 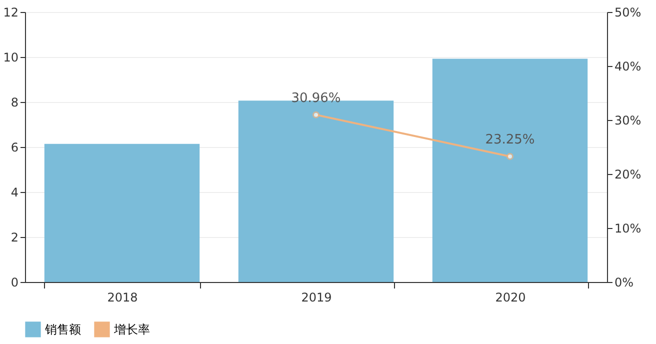 What do you see at coordinates (10, 13) in the screenshot?
I see `y-tick-label: 12` at bounding box center [10, 13].